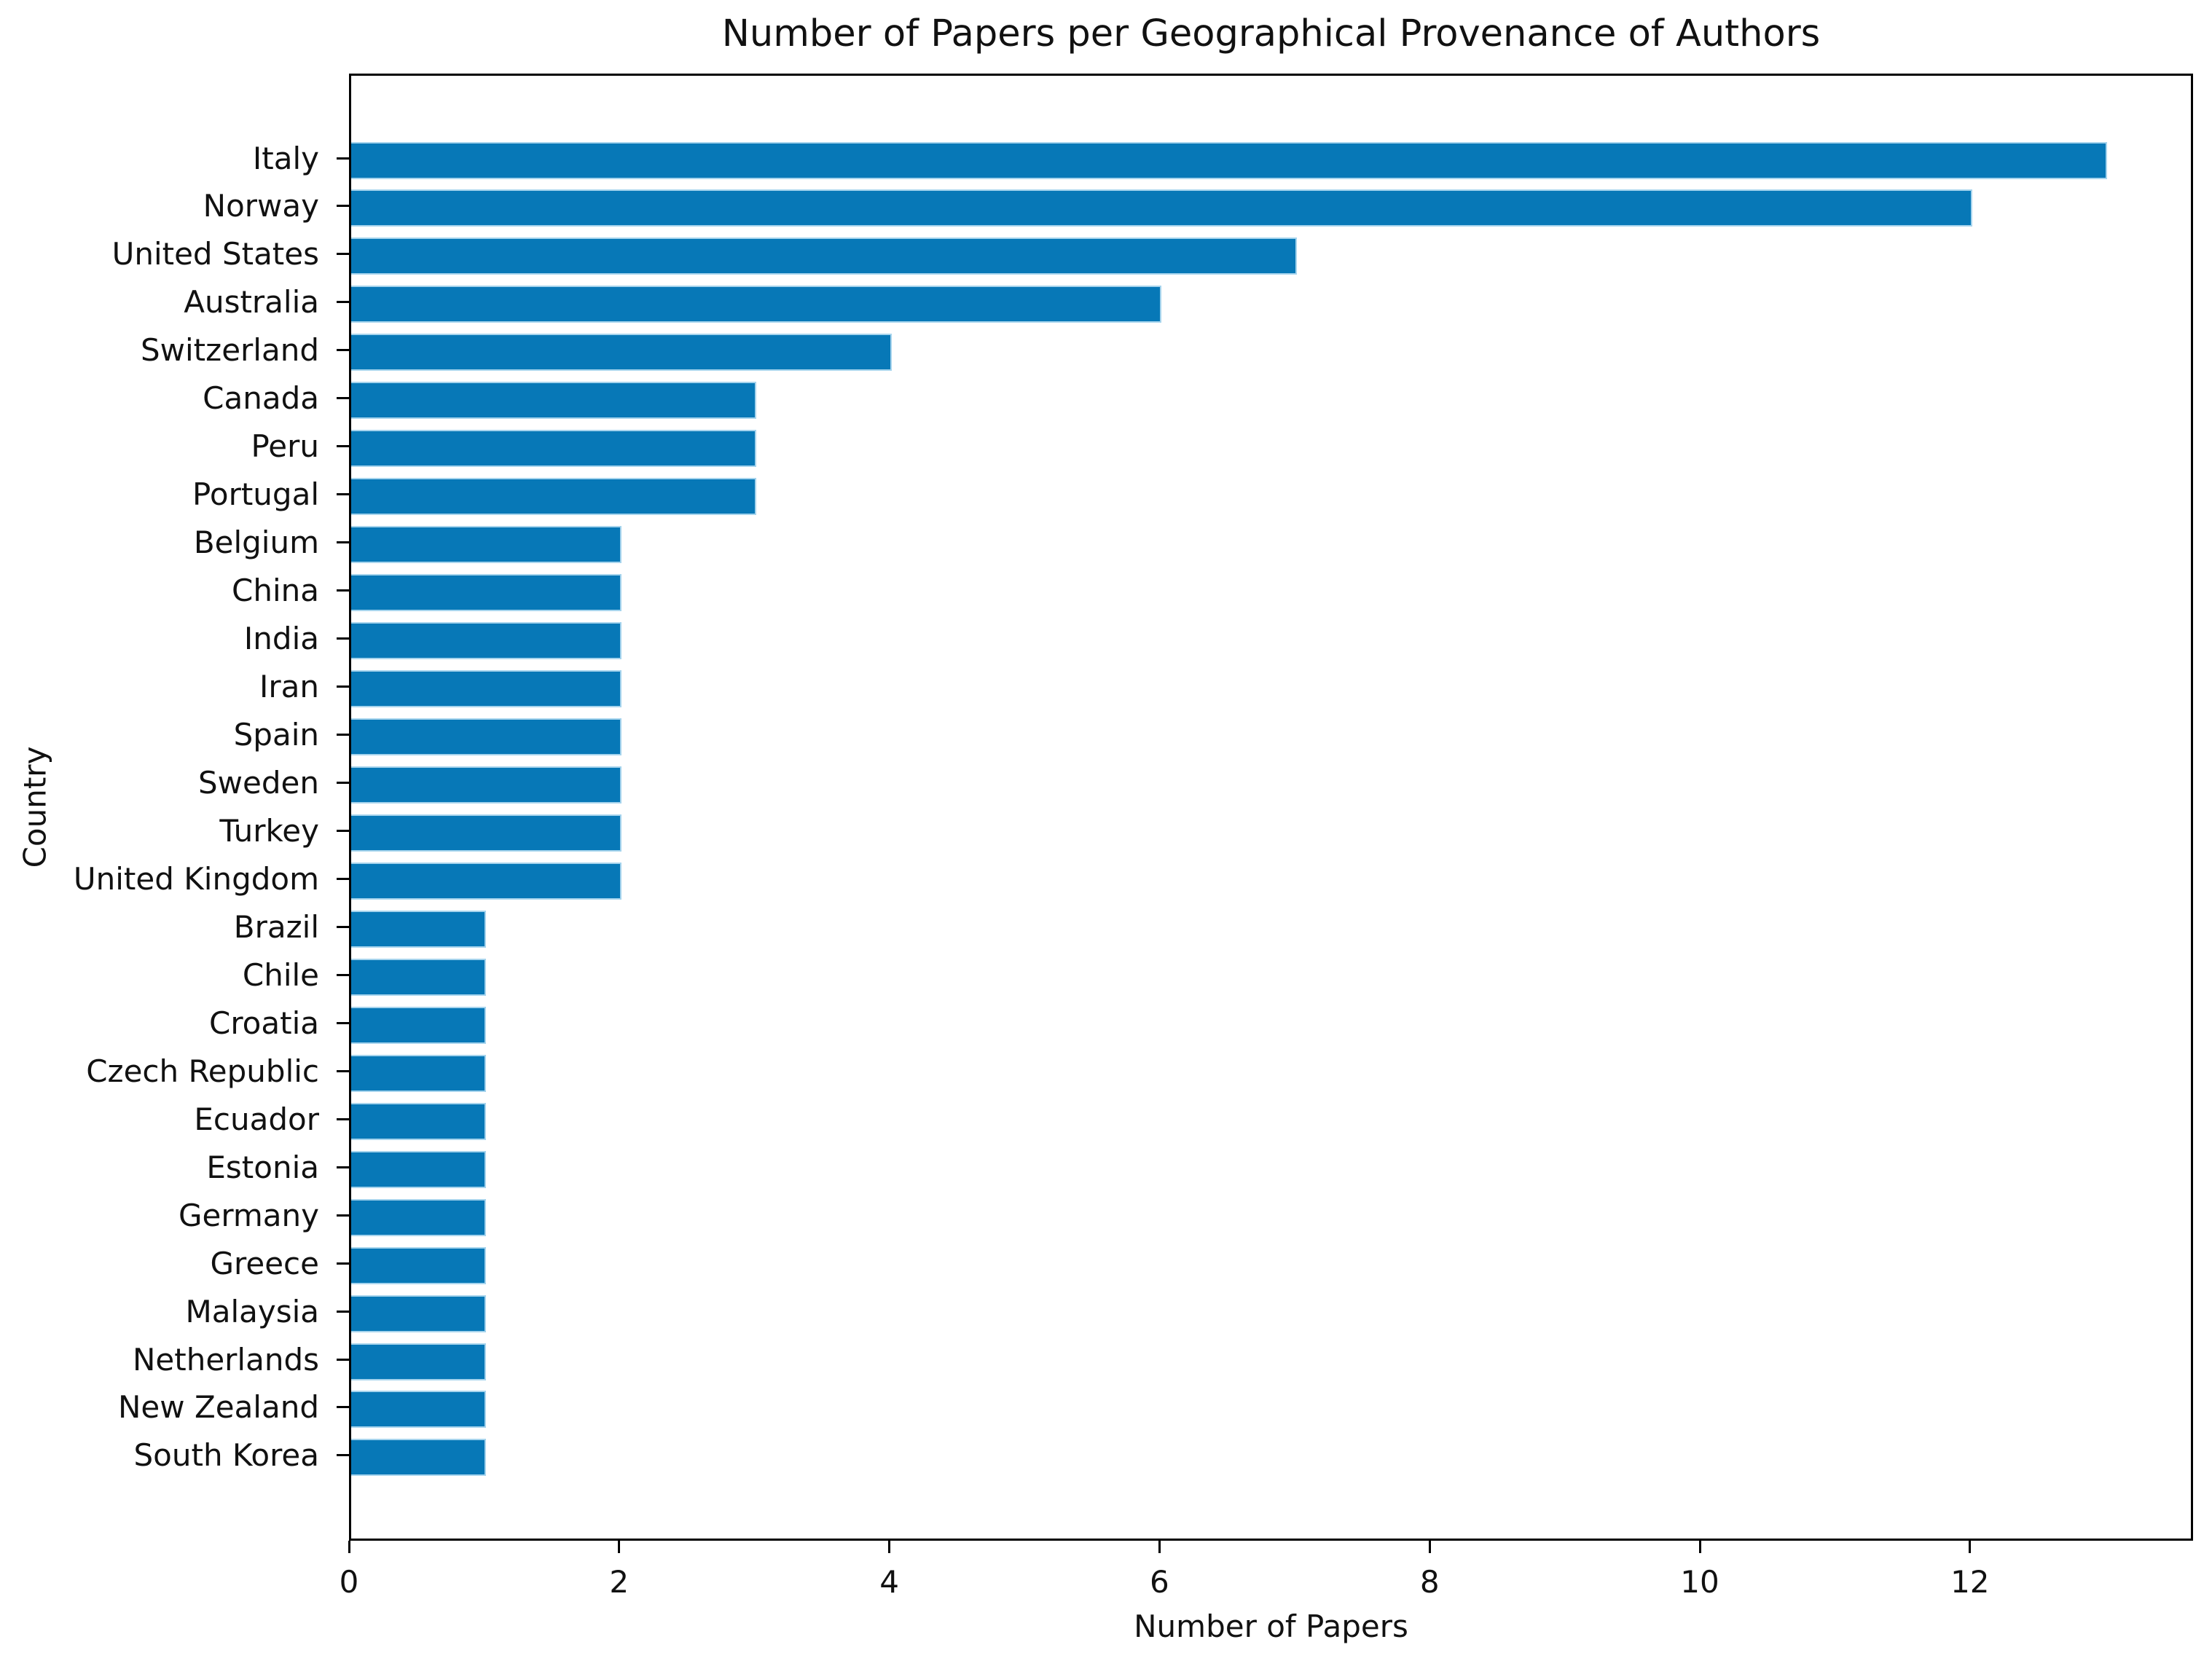 Image resolution: width=2212 pixels, height=1658 pixels. Describe the element at coordinates (218, 1407) in the screenshot. I see `y-tick-label-new-zealand: New Zealand` at that location.